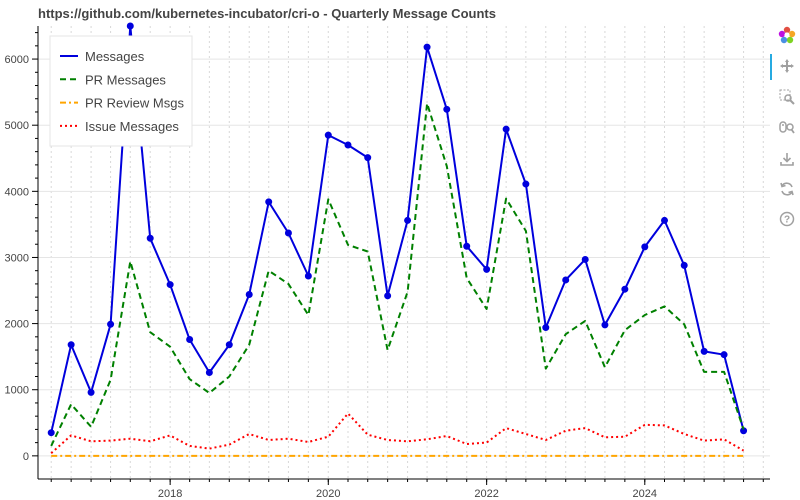 The image size is (800, 500). I want to click on legend-box, so click(121, 91).